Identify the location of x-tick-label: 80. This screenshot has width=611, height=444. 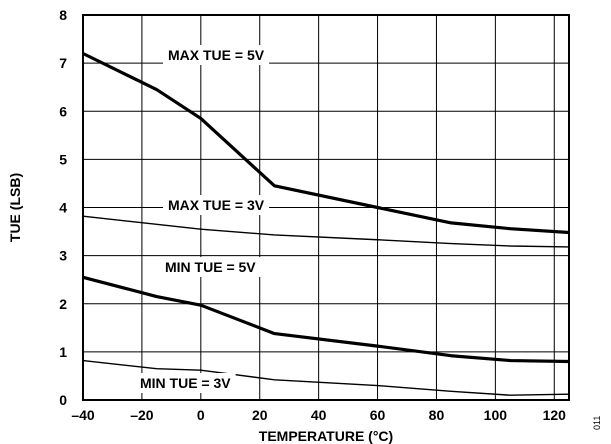
(437, 415).